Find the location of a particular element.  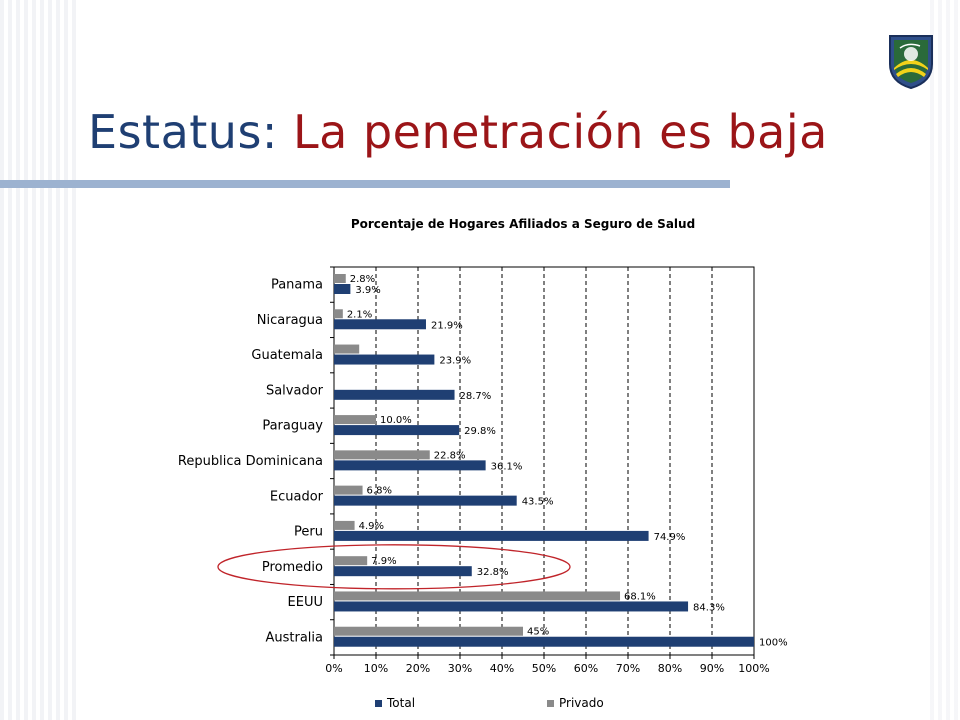

data-label-total: 84.3% is located at coordinates (709, 607).